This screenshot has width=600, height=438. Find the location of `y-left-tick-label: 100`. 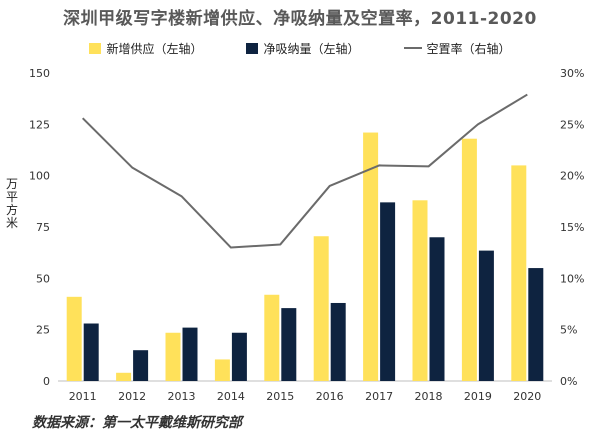

y-left-tick-label: 100 is located at coordinates (39, 176).